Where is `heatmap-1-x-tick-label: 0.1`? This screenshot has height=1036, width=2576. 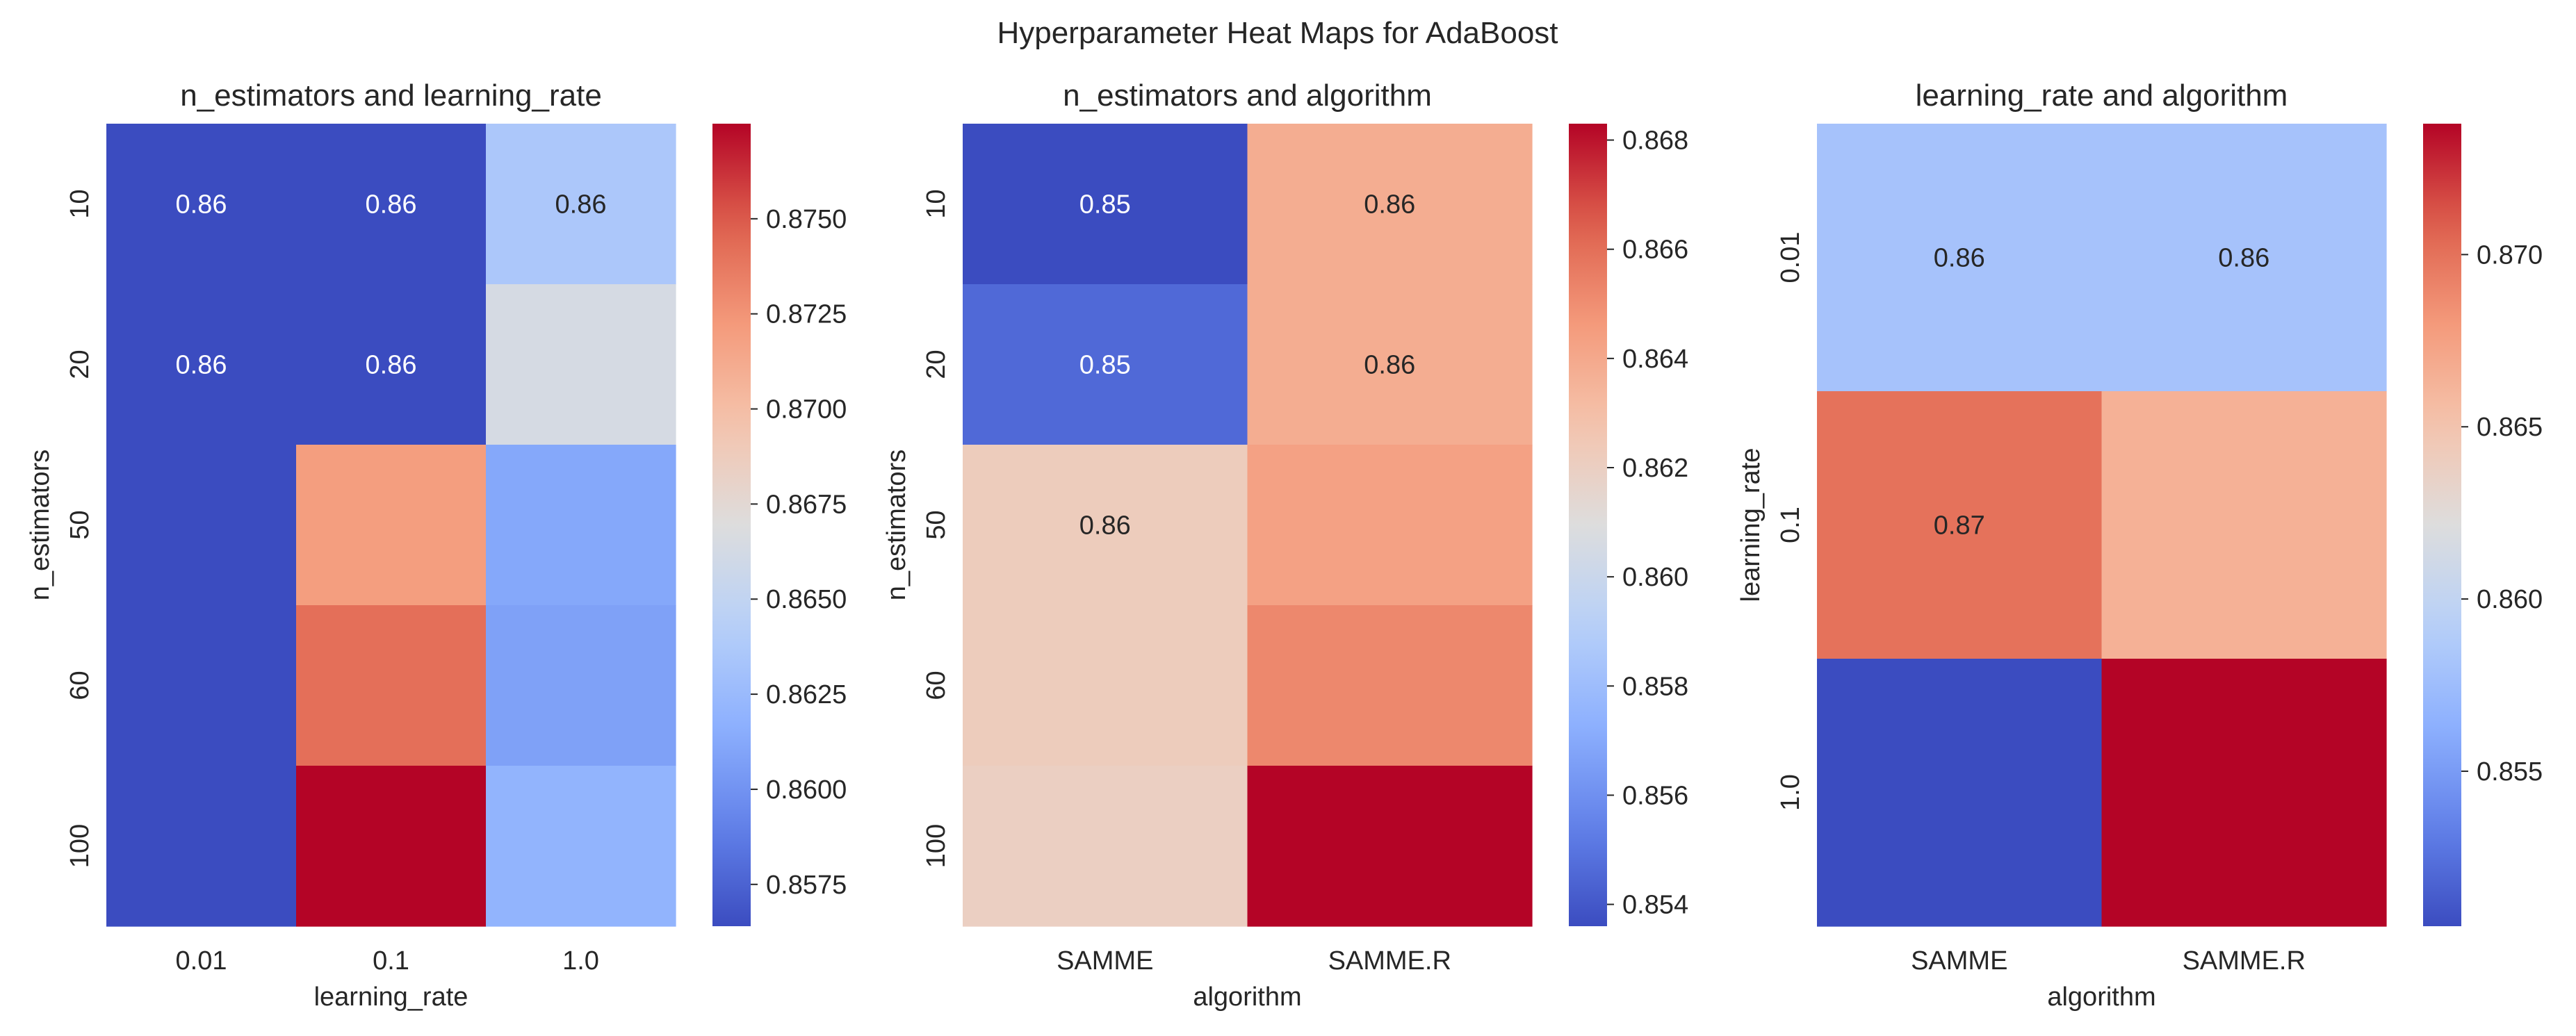
heatmap-1-x-tick-label: 0.1 is located at coordinates (391, 961).